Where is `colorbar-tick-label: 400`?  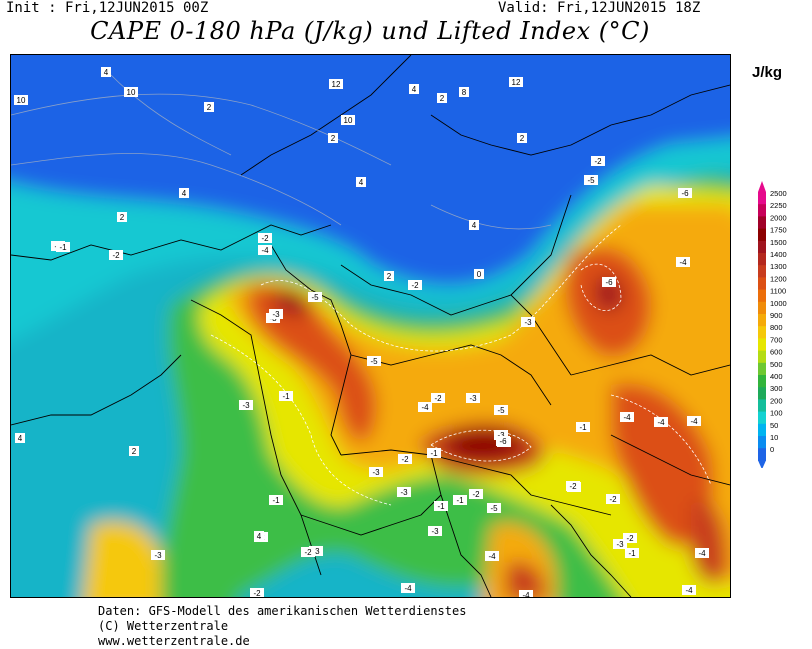 colorbar-tick-label: 400 is located at coordinates (776, 376).